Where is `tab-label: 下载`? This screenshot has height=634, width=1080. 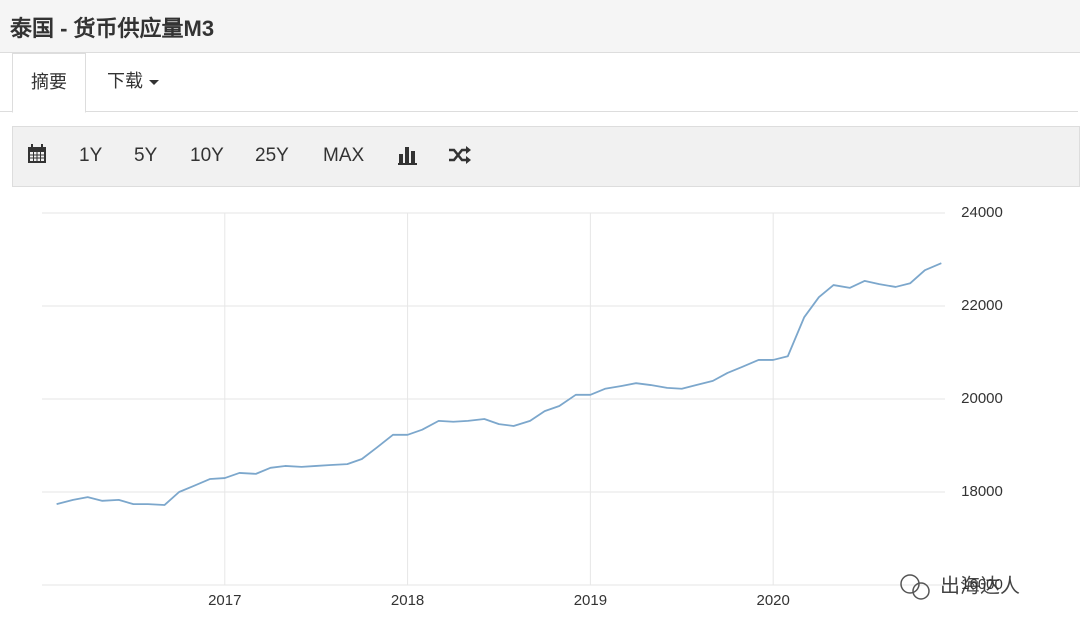
tab-label: 下载 is located at coordinates (125, 81).